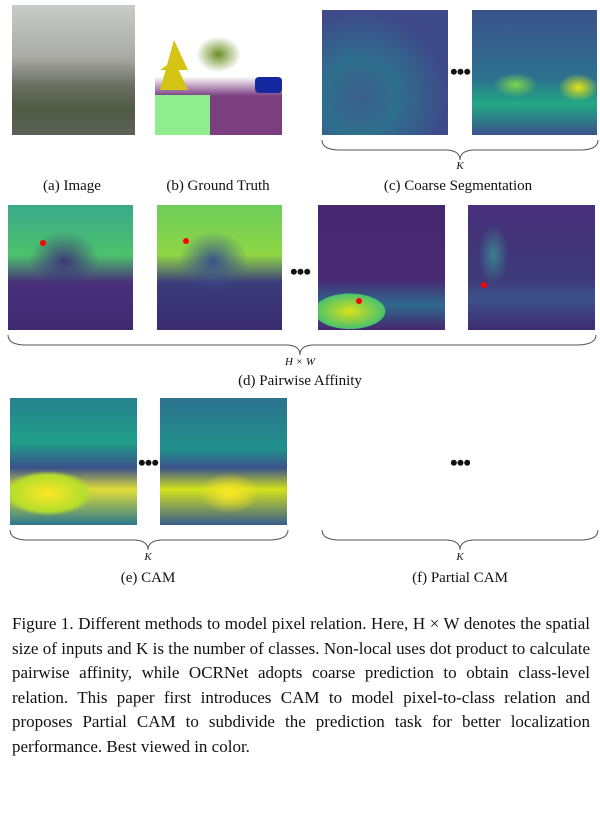 The height and width of the screenshot is (813, 600). What do you see at coordinates (300, 381) in the screenshot?
I see `panel-label-d: (d) Pairwise Affinity` at bounding box center [300, 381].